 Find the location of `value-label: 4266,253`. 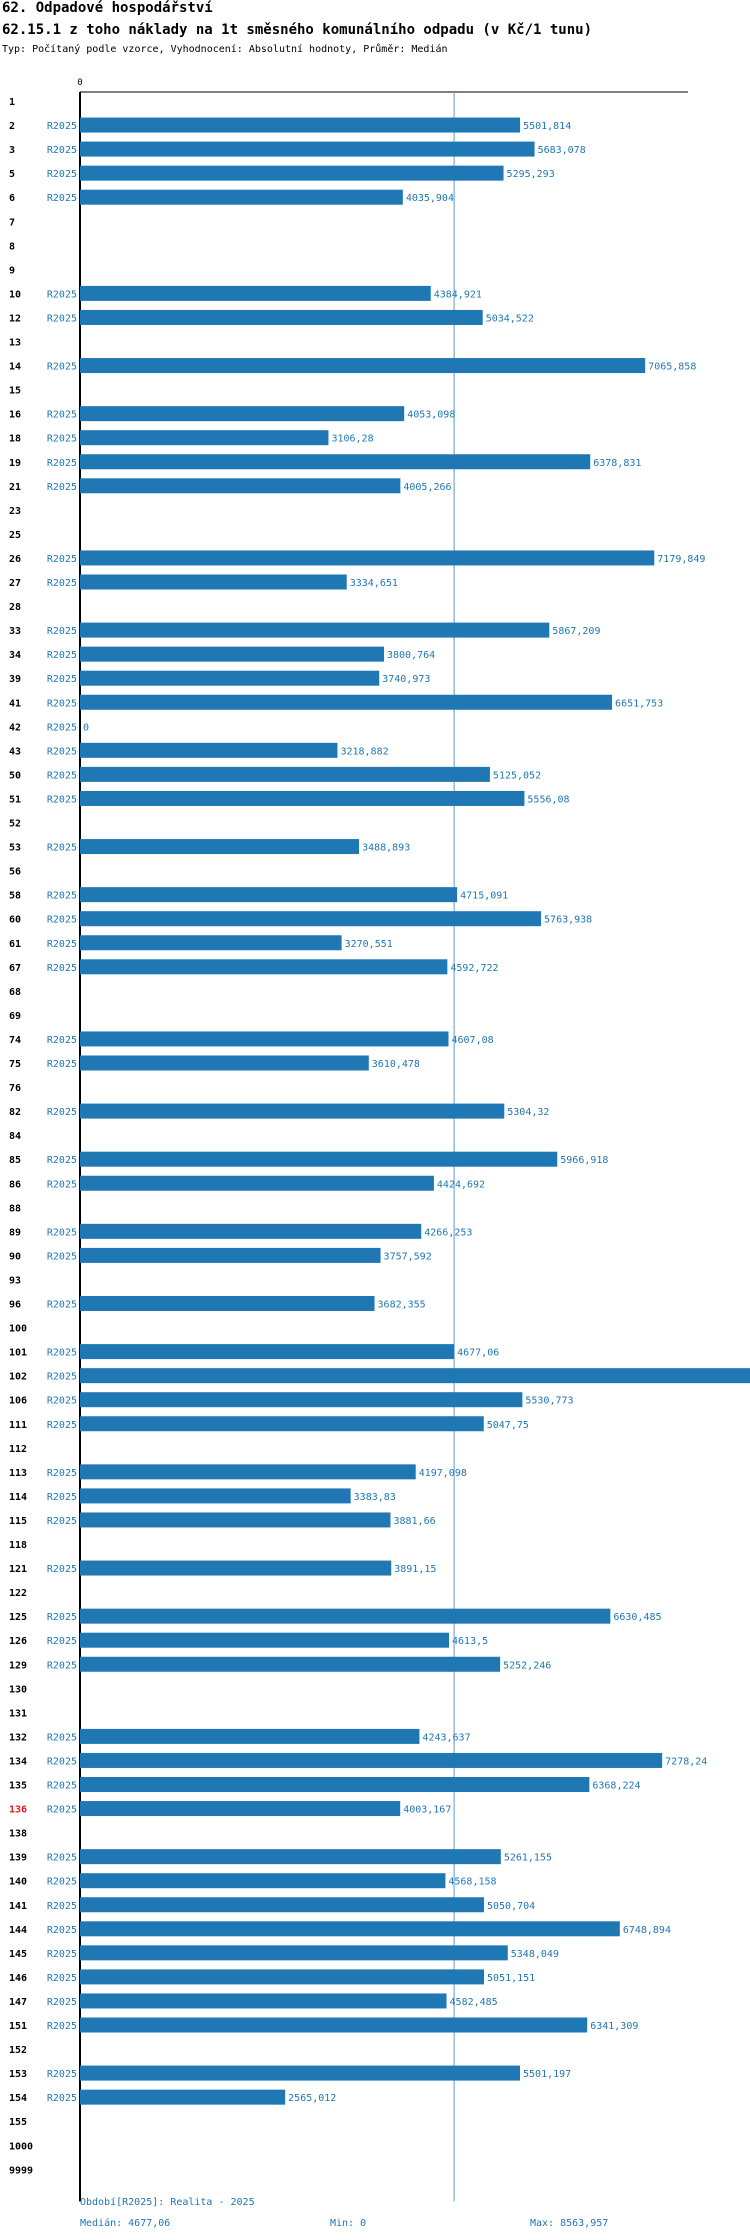

value-label: 4266,253 is located at coordinates (448, 1232).